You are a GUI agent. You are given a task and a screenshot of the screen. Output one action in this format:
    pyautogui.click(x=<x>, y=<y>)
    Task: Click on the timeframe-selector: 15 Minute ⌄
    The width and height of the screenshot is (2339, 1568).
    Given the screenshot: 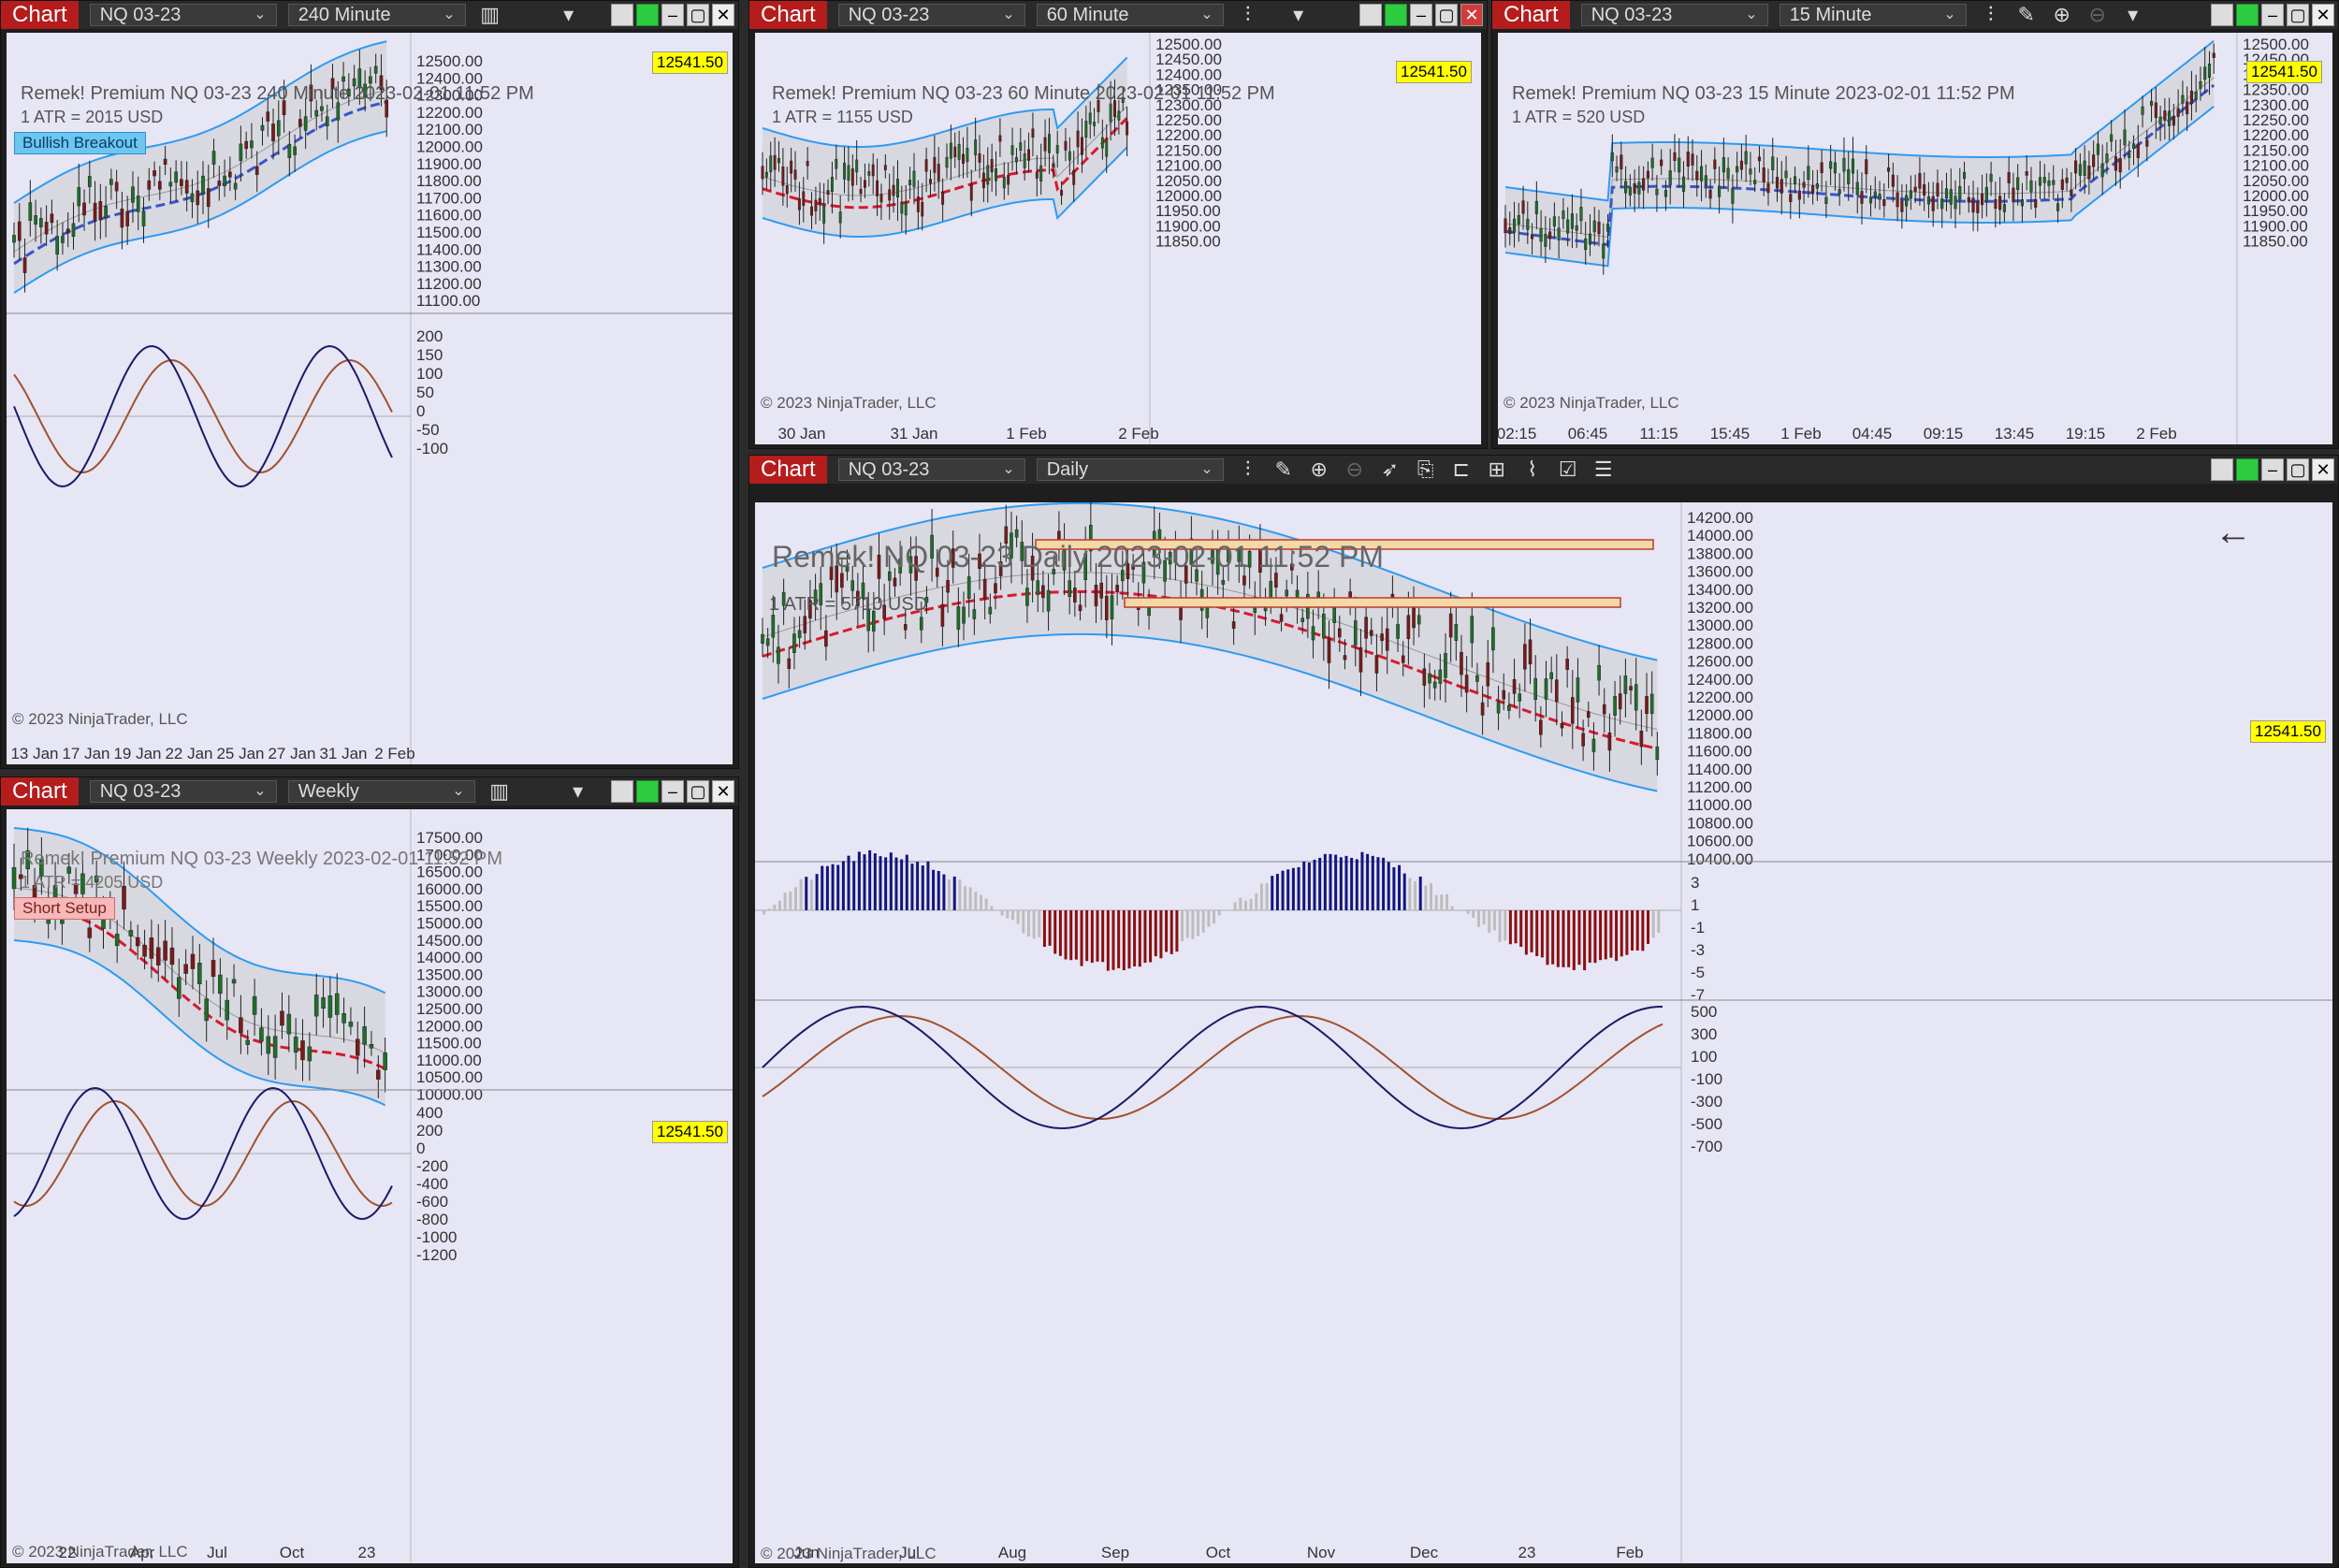 What is the action you would take?
    pyautogui.click(x=1873, y=15)
    